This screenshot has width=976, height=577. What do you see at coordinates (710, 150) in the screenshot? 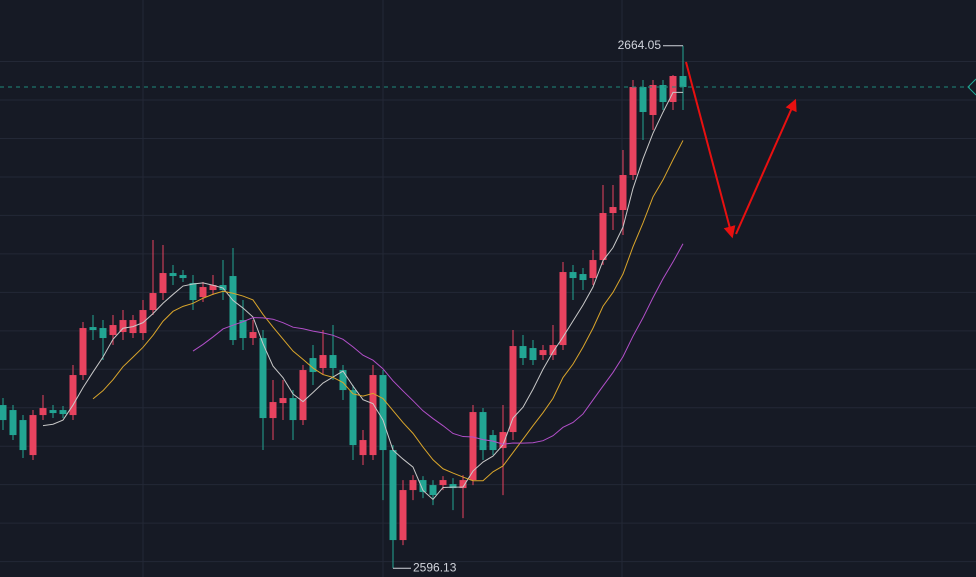
I see `down-arrow` at bounding box center [710, 150].